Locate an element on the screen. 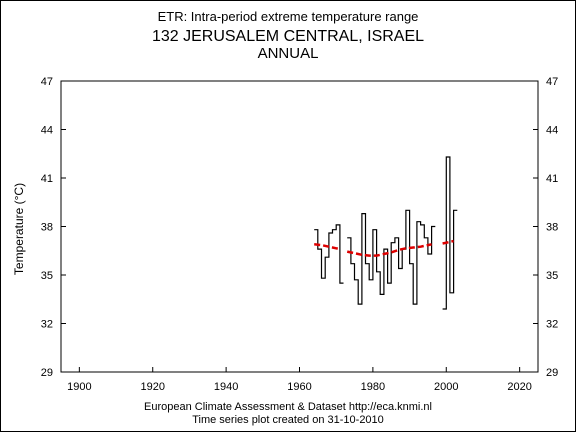 Image resolution: width=576 pixels, height=432 pixels. y-tick-label-right: 32 is located at coordinates (552, 325).